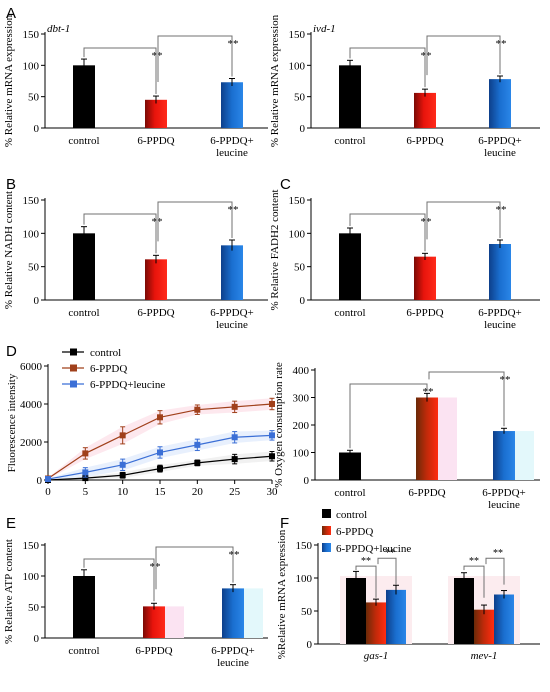 This screenshot has height=692, width=550. I want to click on y-axis-label: % Oxygen consumption rate, so click(279, 425).